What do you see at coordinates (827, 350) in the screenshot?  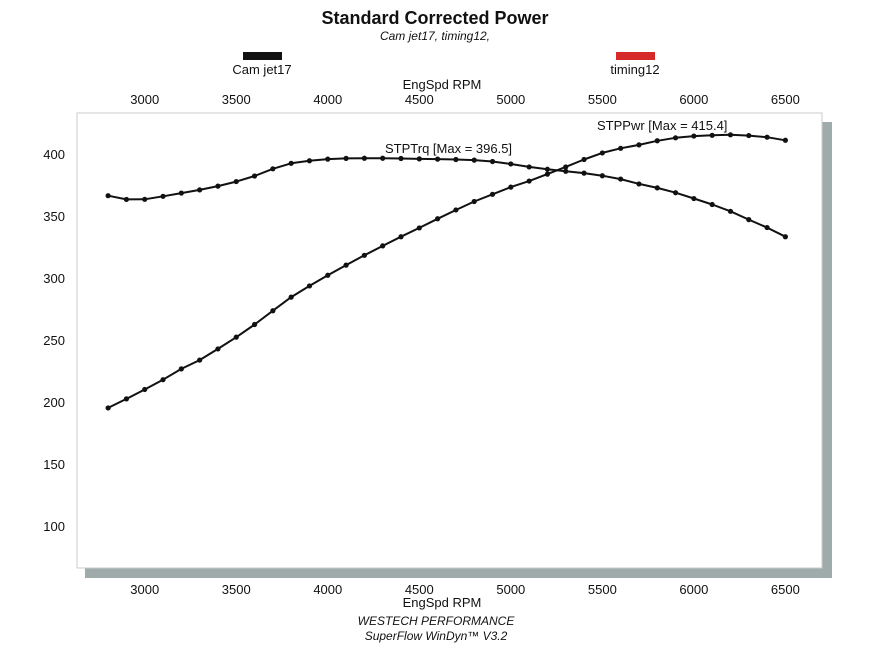 I see `frame-shadow-right` at bounding box center [827, 350].